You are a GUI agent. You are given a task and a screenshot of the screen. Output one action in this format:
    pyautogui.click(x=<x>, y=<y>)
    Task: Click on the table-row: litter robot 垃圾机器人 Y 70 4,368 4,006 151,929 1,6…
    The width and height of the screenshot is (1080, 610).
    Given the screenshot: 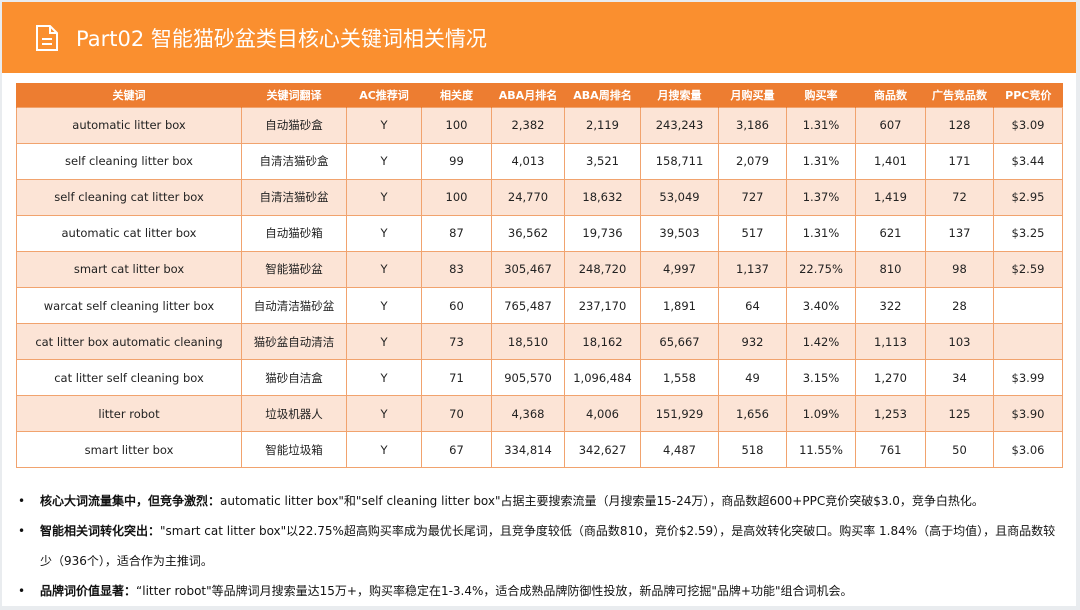 What is the action you would take?
    pyautogui.click(x=539, y=414)
    